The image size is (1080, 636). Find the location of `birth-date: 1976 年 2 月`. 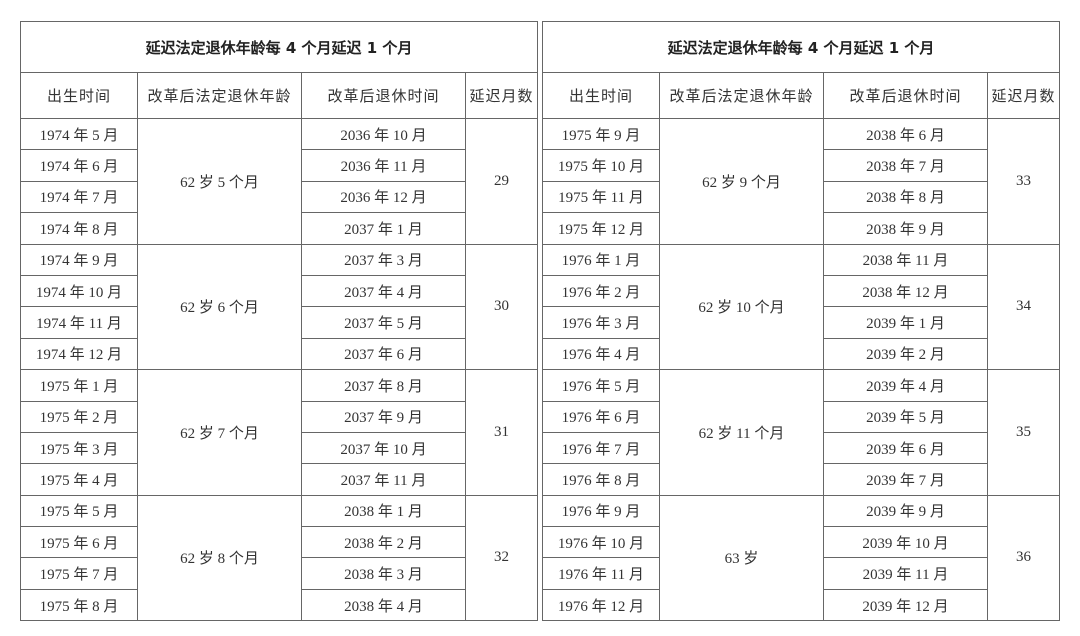

birth-date: 1976 年 2 月 is located at coordinates (601, 291).